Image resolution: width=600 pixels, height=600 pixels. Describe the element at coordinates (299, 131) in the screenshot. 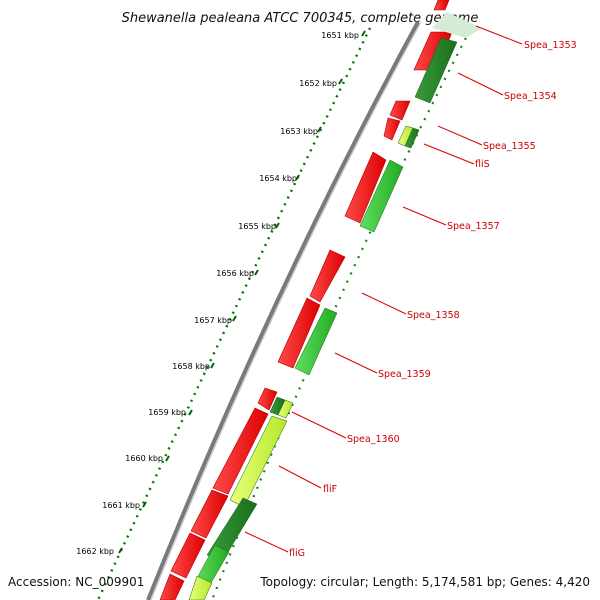

I see `ruler-label: 1653 kbp` at that location.